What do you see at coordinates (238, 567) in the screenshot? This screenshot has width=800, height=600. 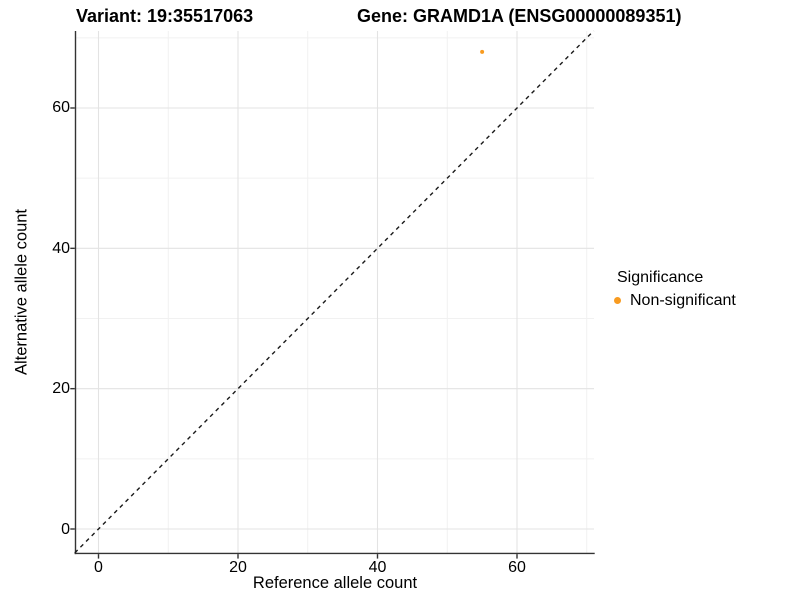 I see `x-tick-label: 20` at bounding box center [238, 567].